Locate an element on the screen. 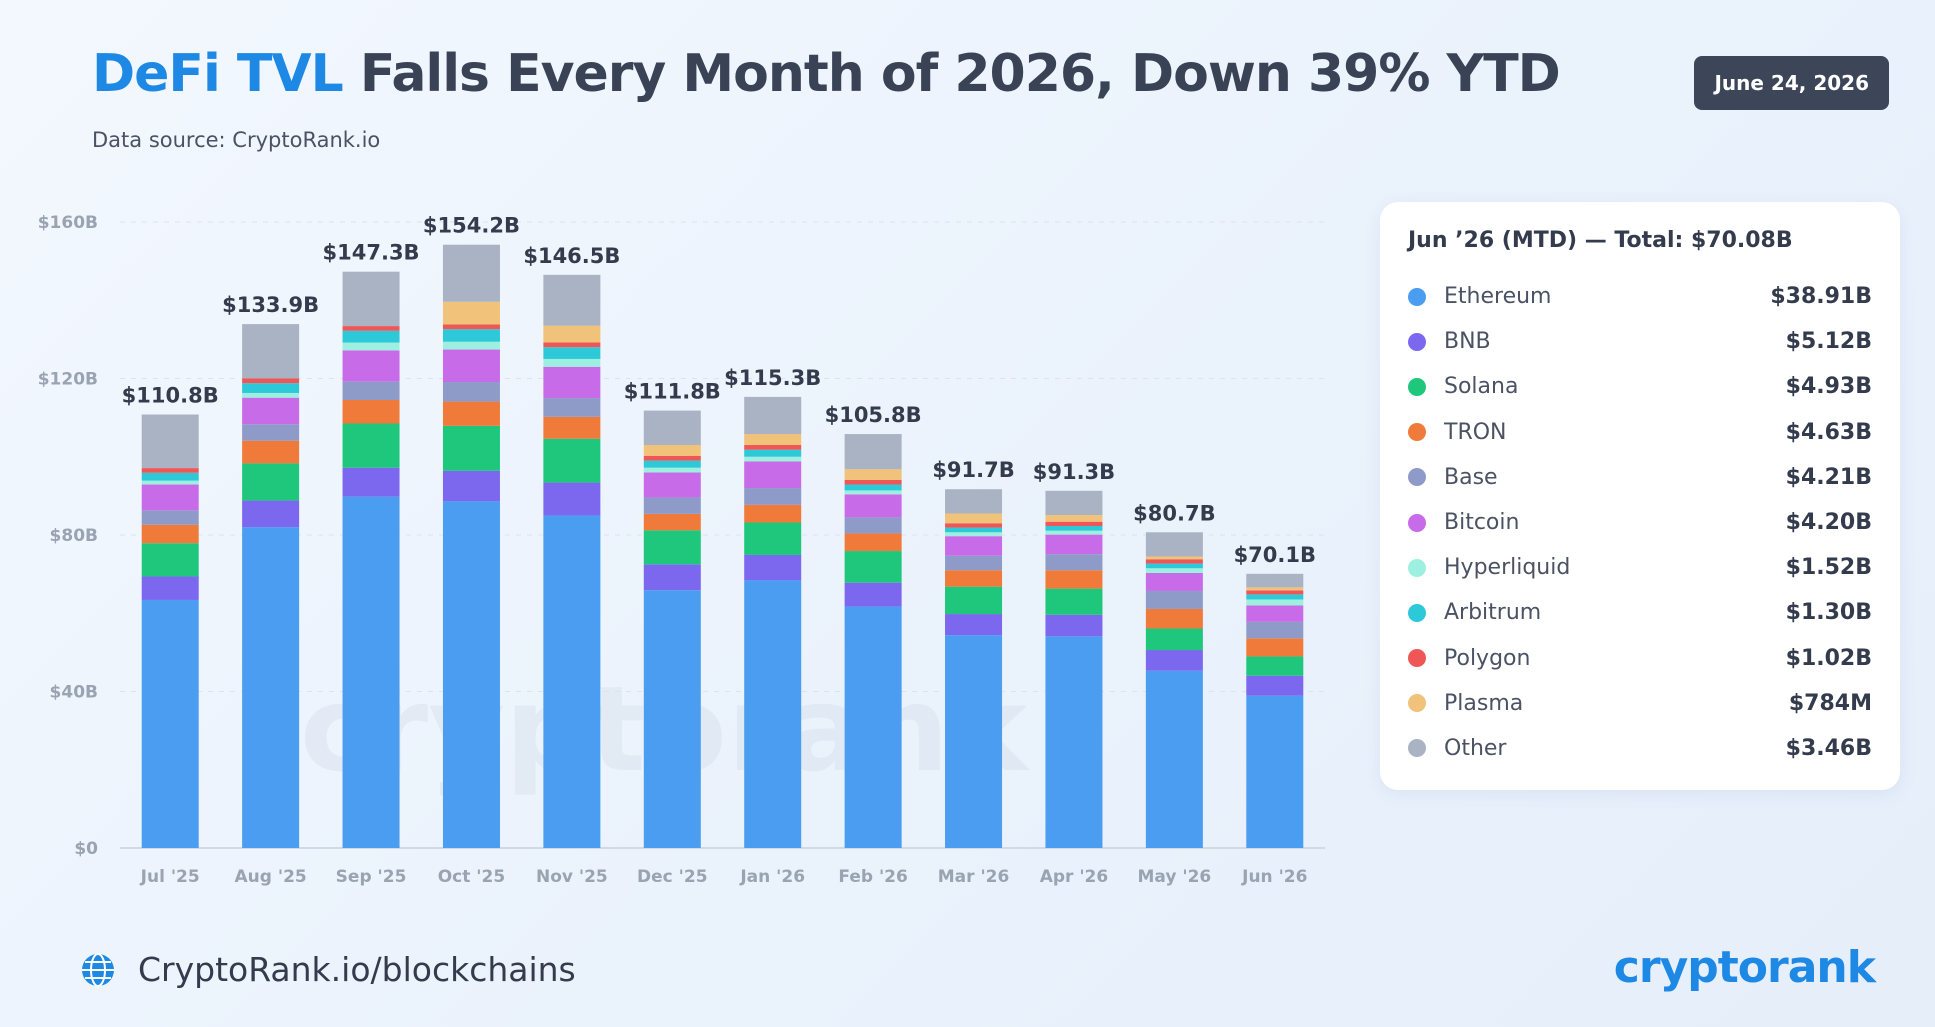  legend-item: Polygon $1.02B is located at coordinates (1640, 658).